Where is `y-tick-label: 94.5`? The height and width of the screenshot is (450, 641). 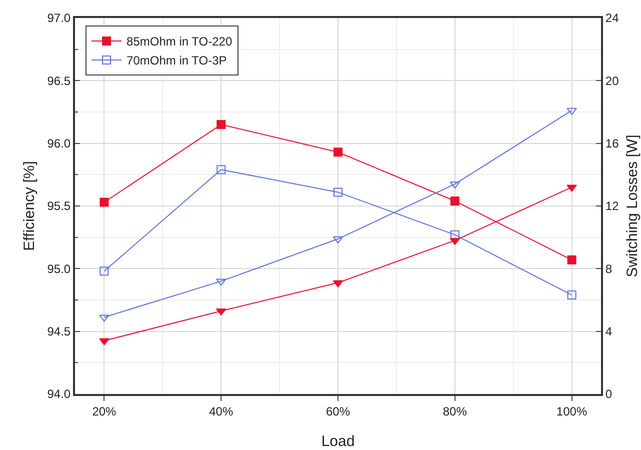
y-tick-label: 94.5 is located at coordinates (59, 331).